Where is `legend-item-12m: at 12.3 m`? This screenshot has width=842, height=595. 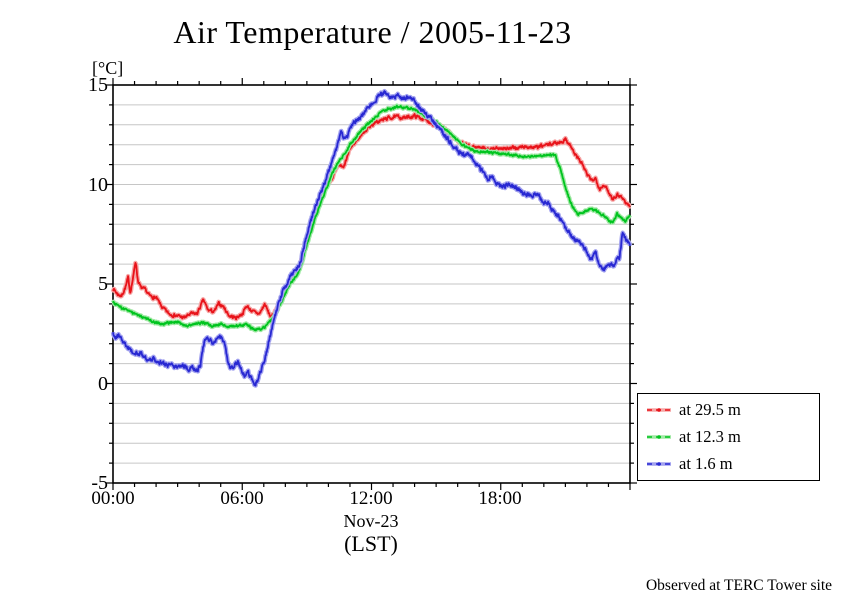
legend-item-12m: at 12.3 m is located at coordinates (732, 437).